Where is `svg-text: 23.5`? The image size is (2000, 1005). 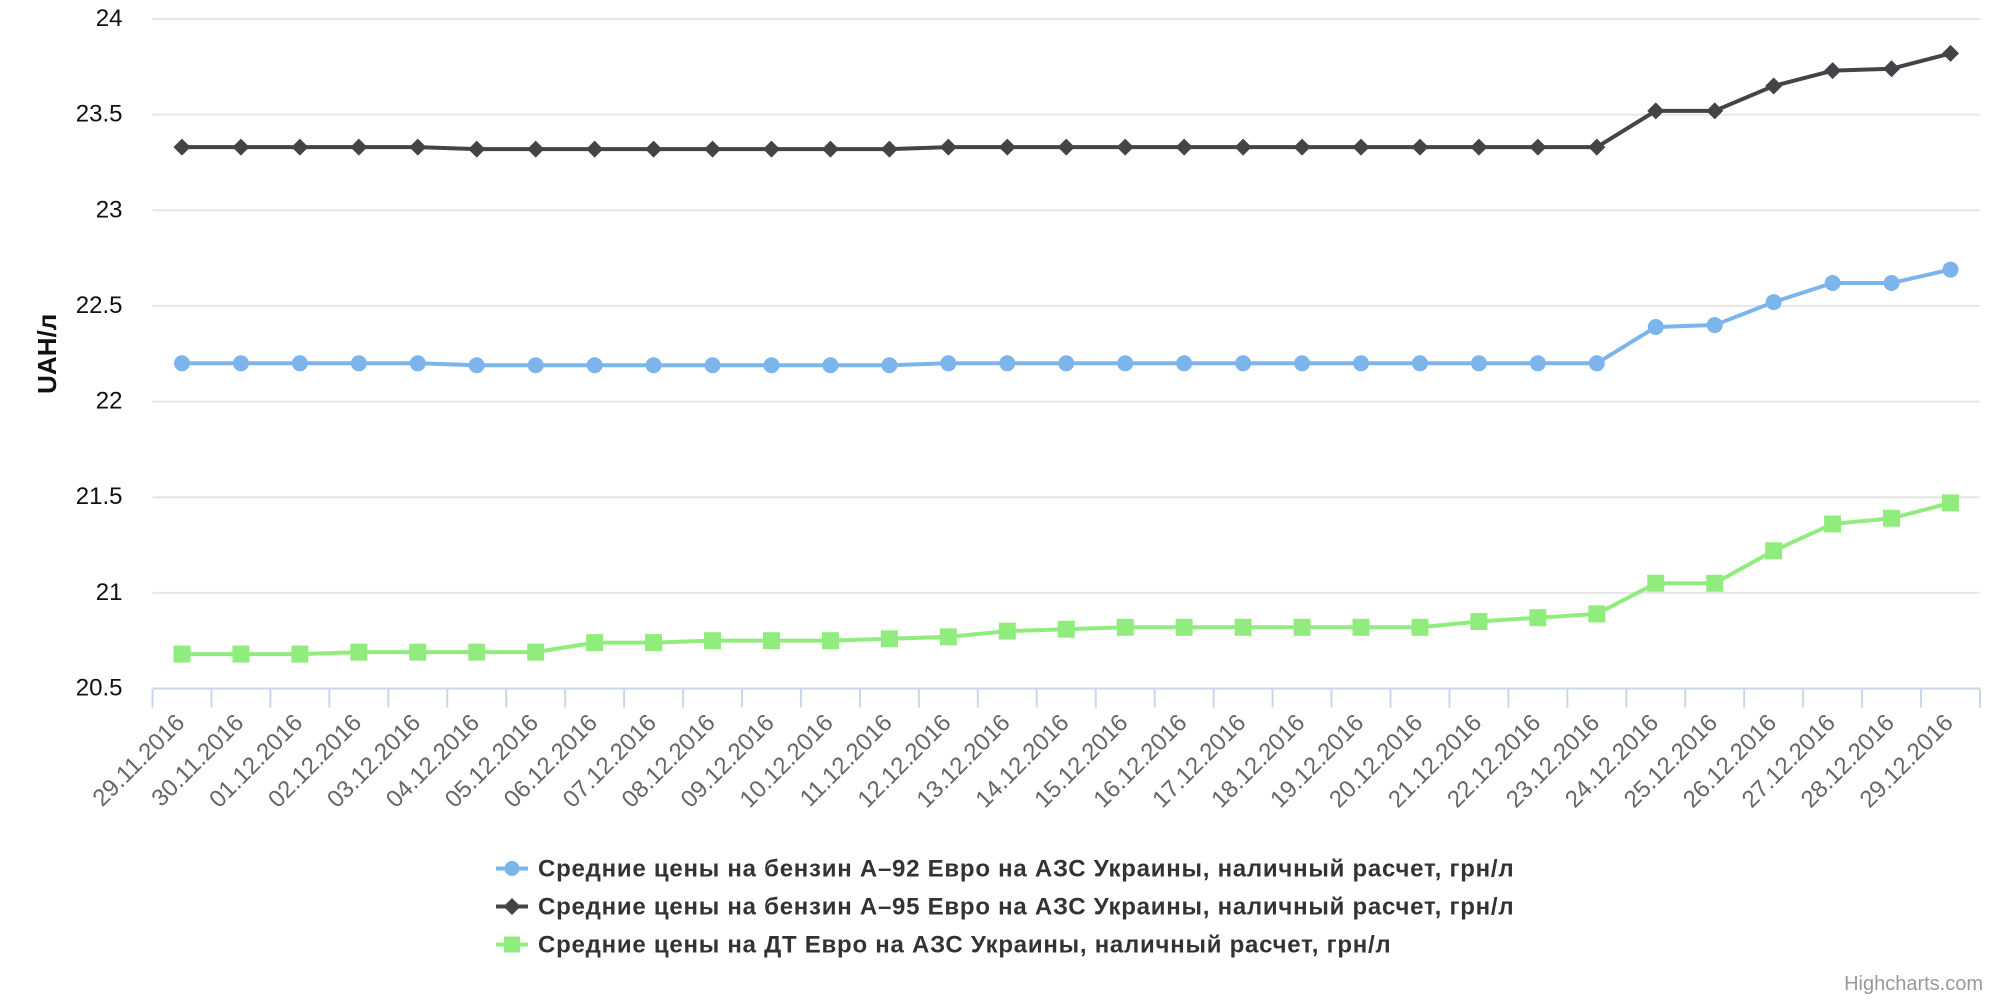 svg-text: 23.5 is located at coordinates (99, 114).